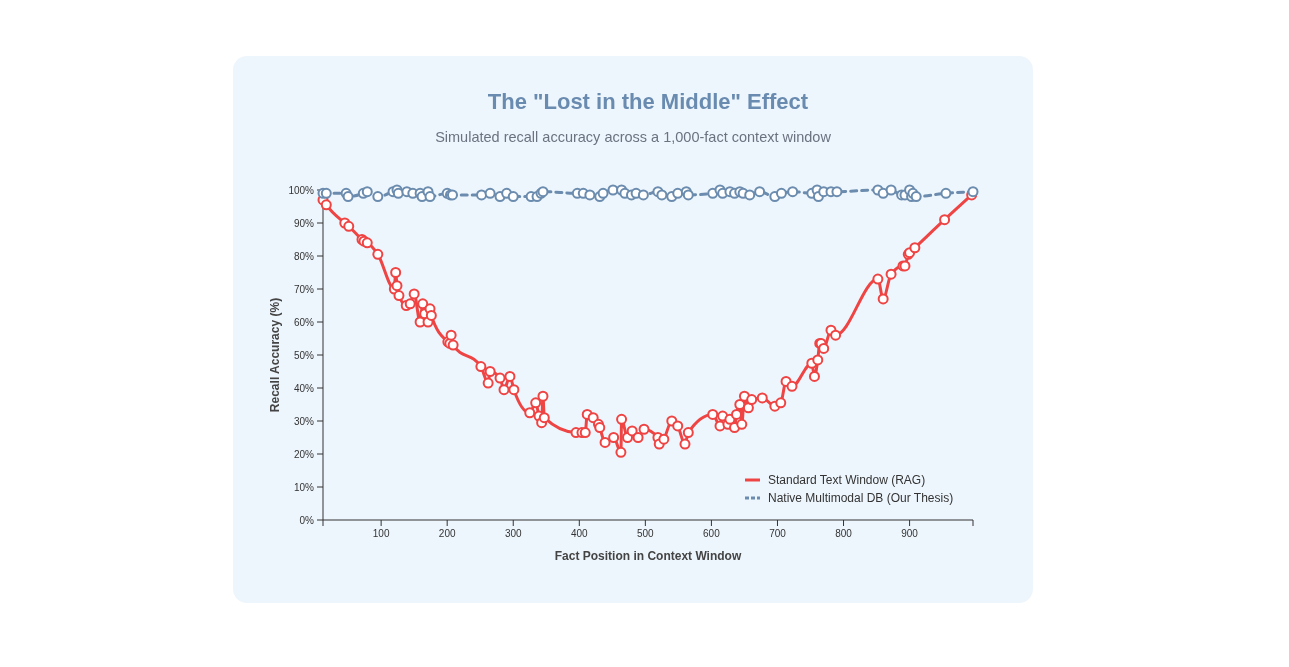  I want to click on y-tick-label: 10%, so click(304, 487).